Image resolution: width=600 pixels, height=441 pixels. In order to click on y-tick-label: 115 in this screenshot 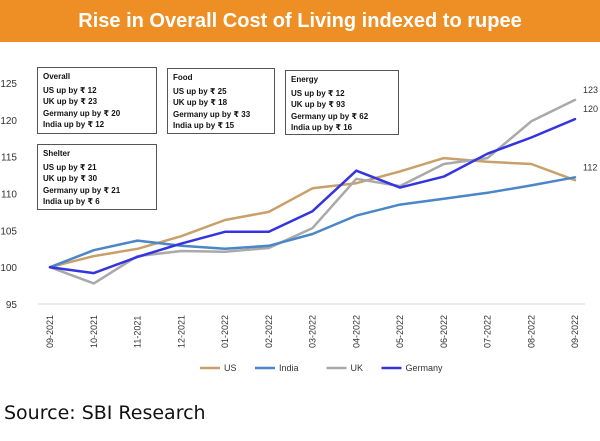, I will do `click(9, 158)`.